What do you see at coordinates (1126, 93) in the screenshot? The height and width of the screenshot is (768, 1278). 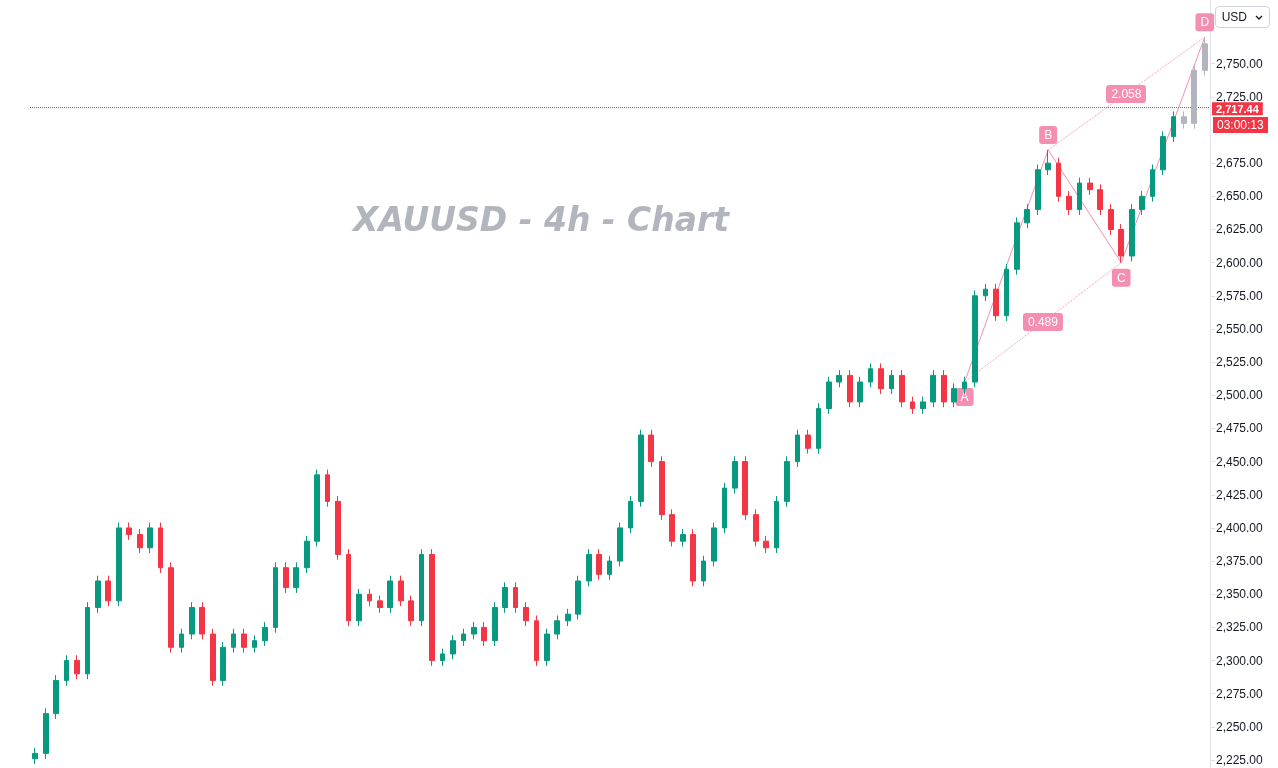 I see `annotation: 2.058` at bounding box center [1126, 93].